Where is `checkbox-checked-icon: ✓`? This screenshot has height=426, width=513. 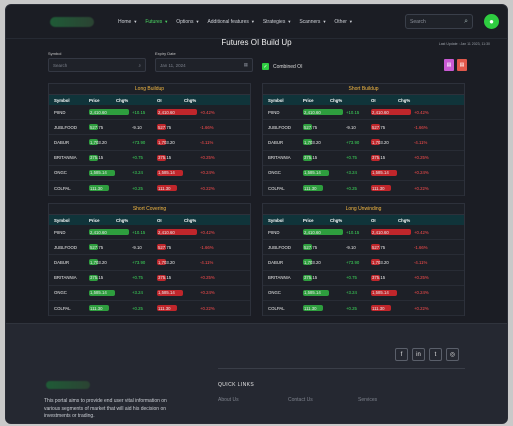
checkbox-checked-icon: ✓ is located at coordinates (265, 66).